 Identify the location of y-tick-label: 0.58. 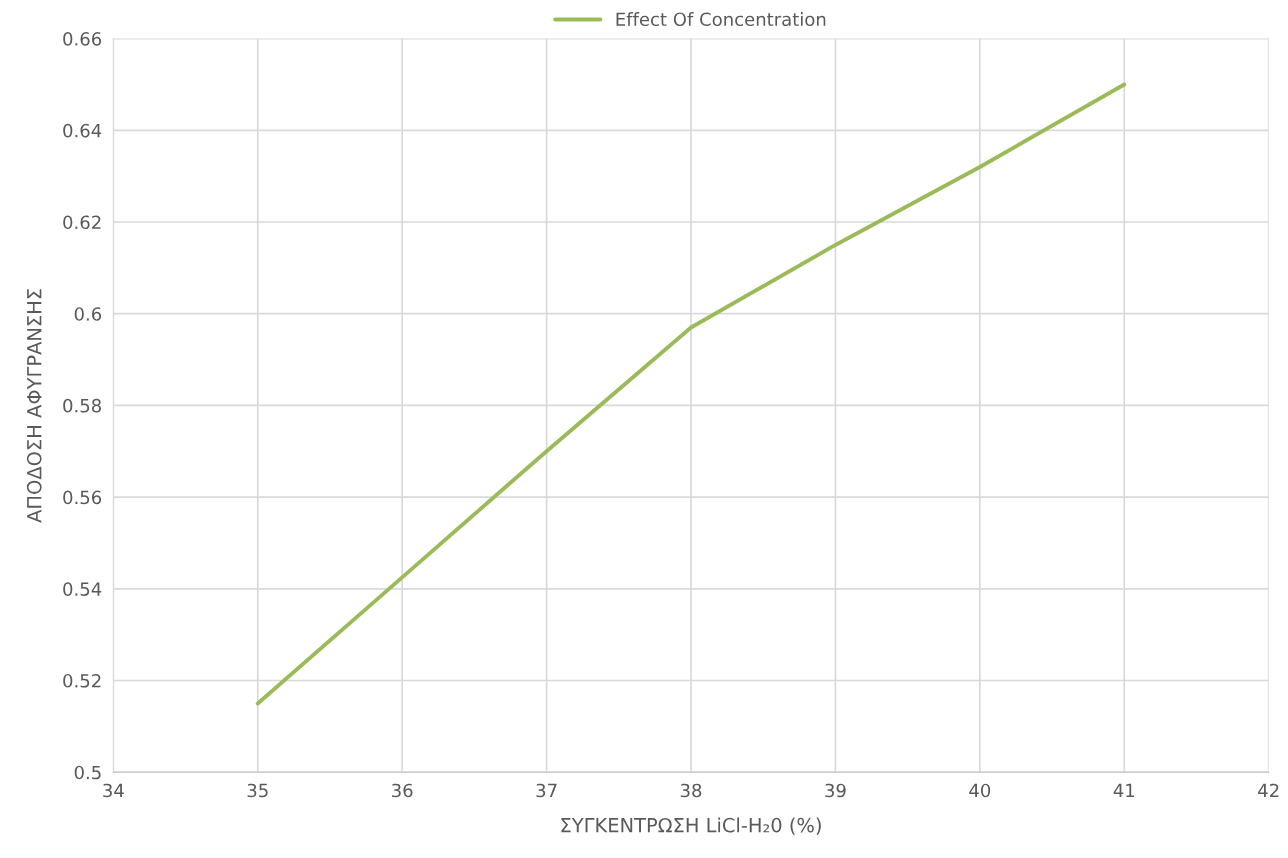
(82, 405).